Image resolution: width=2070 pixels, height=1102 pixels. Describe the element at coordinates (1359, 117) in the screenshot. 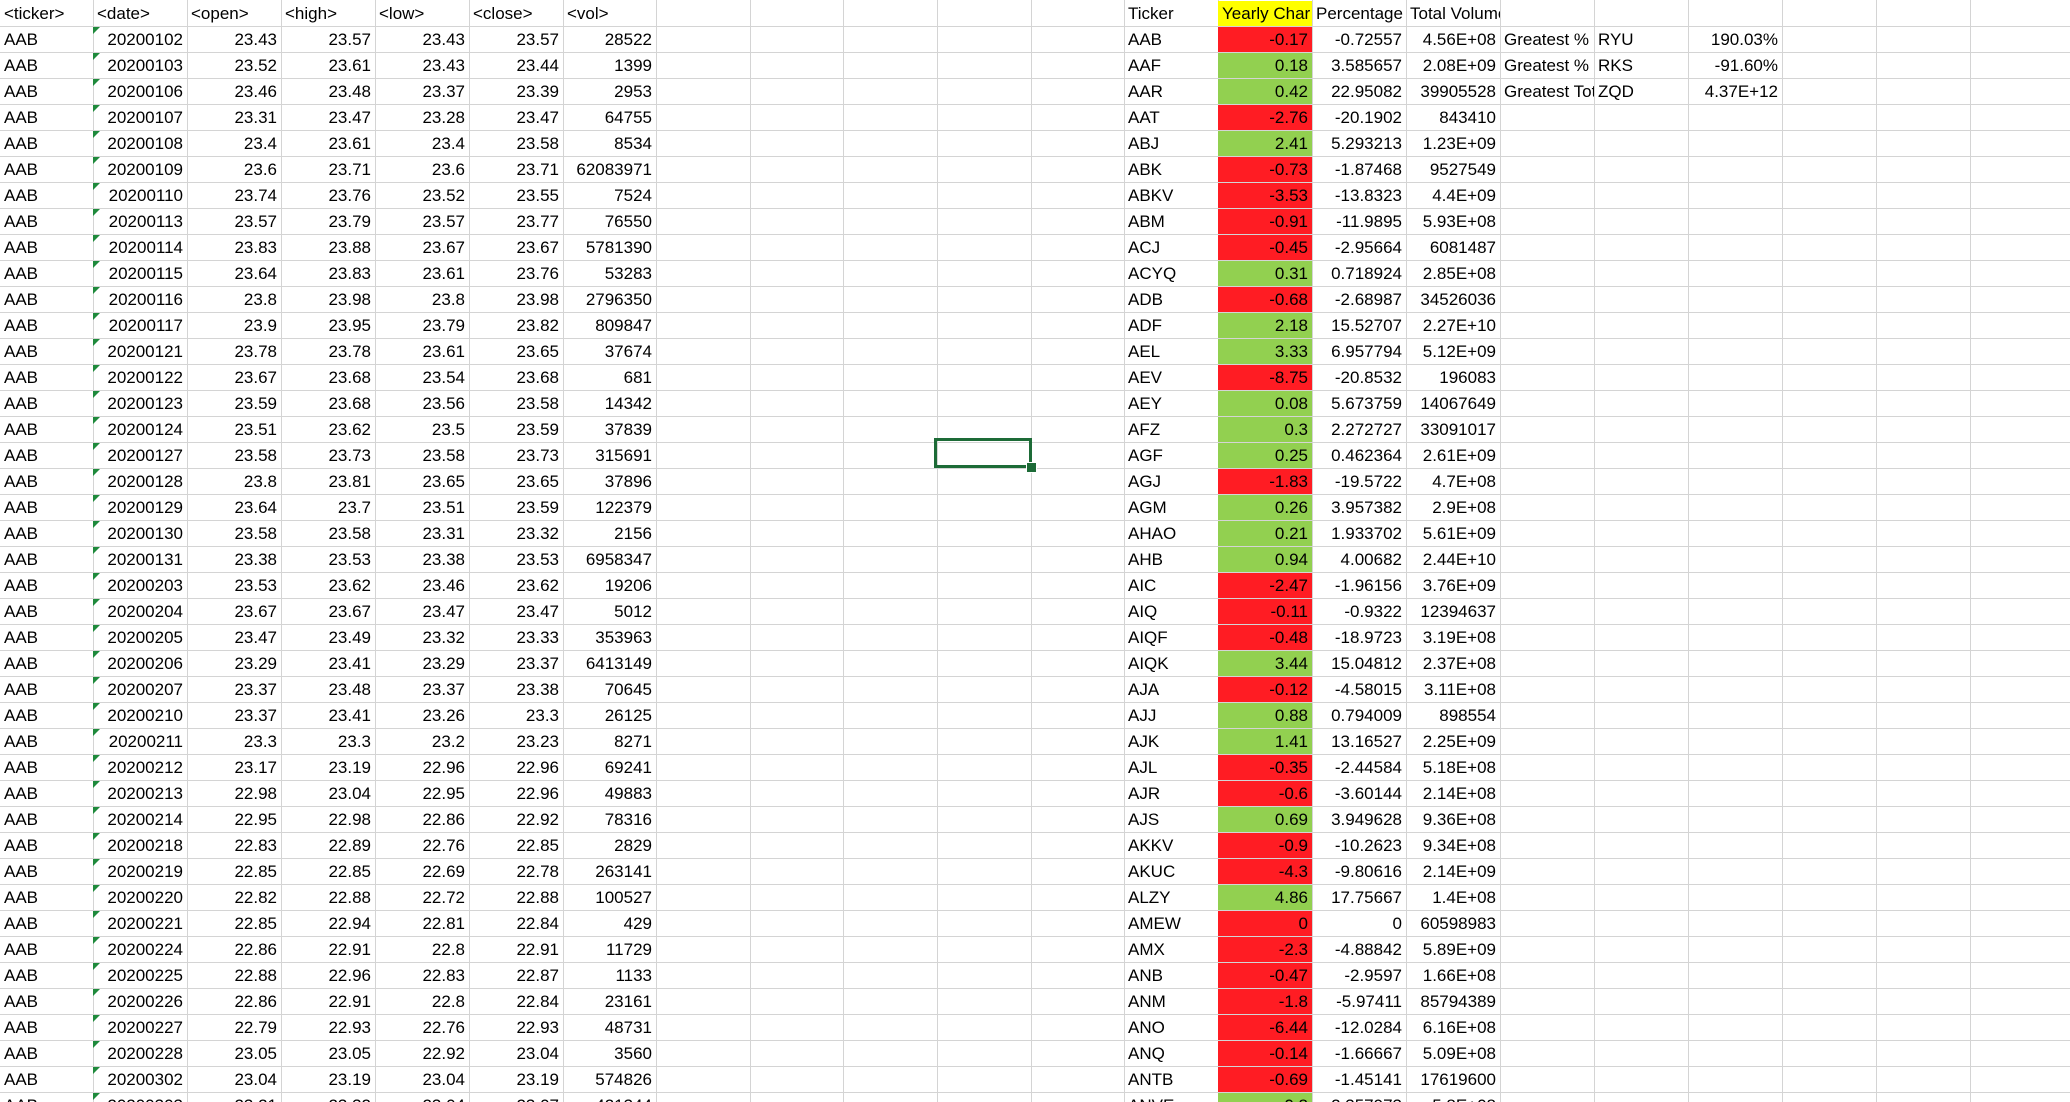

I see `percent-change-cell: -20.1902` at that location.